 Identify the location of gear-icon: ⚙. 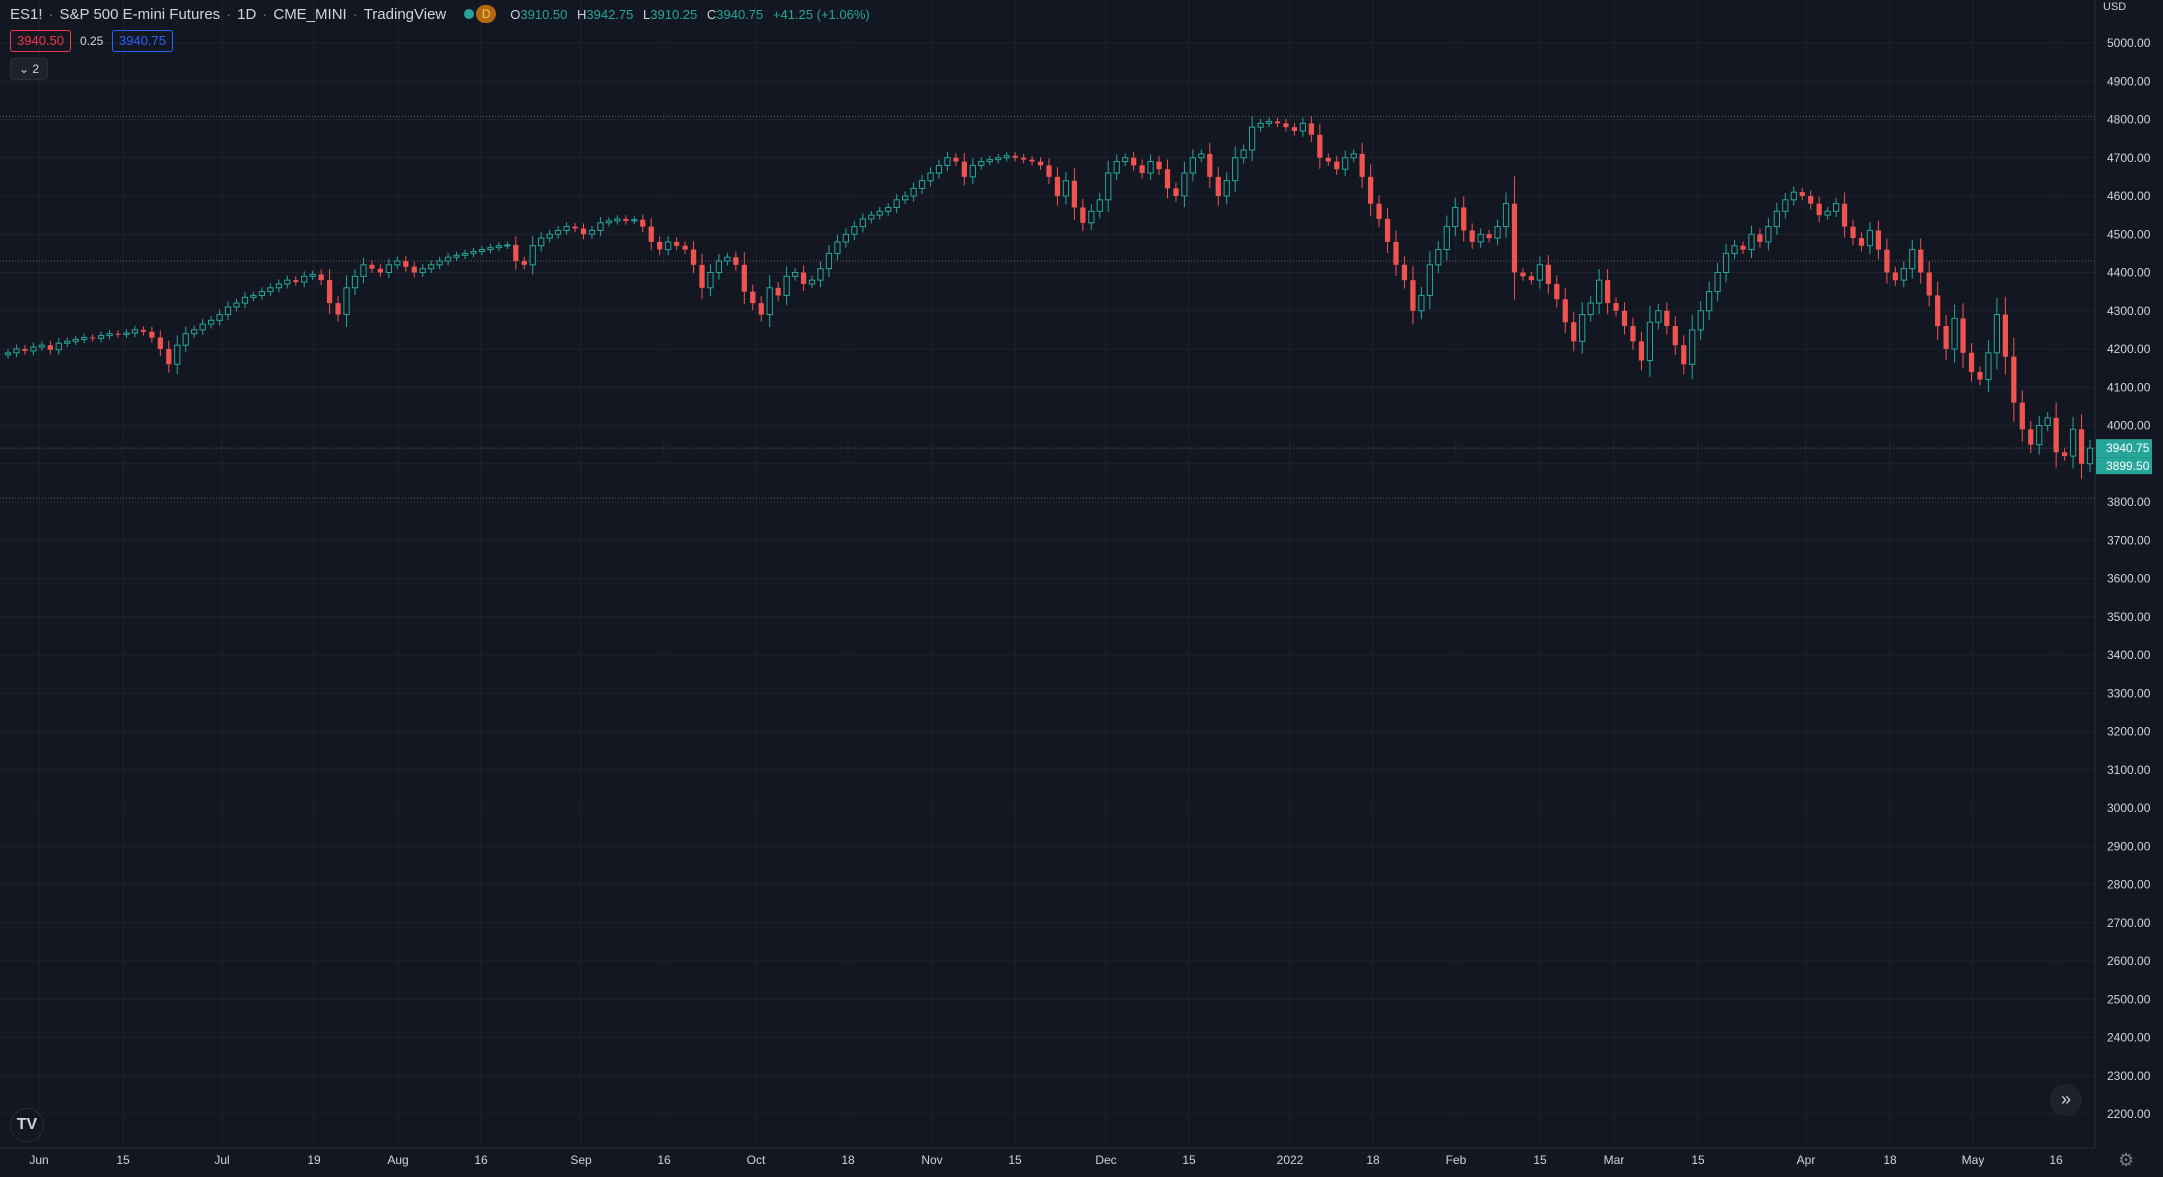
(2126, 1160).